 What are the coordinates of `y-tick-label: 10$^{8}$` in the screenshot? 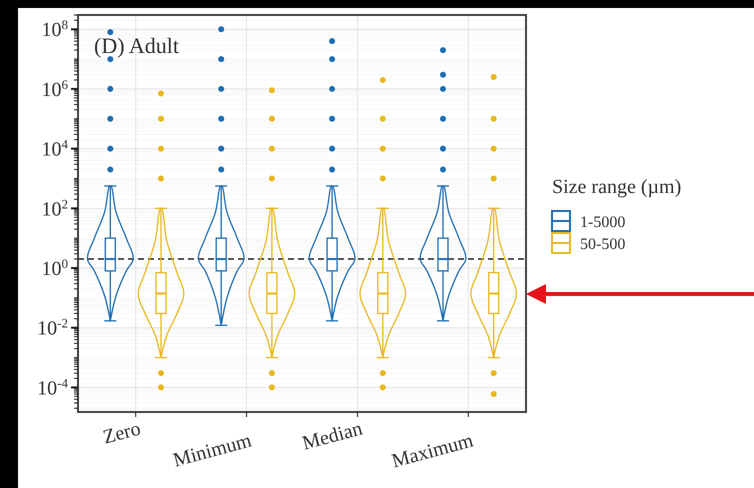 It's located at (55, 29).